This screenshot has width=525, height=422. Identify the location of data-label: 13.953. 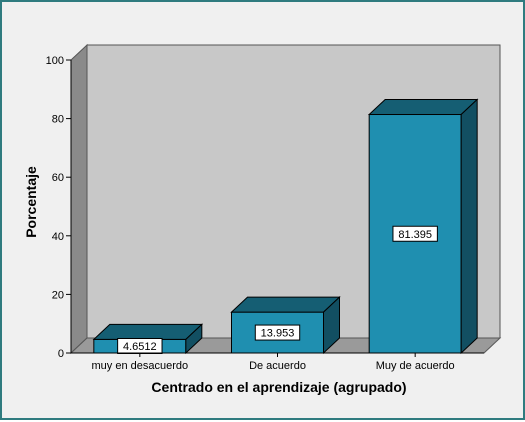
(278, 334).